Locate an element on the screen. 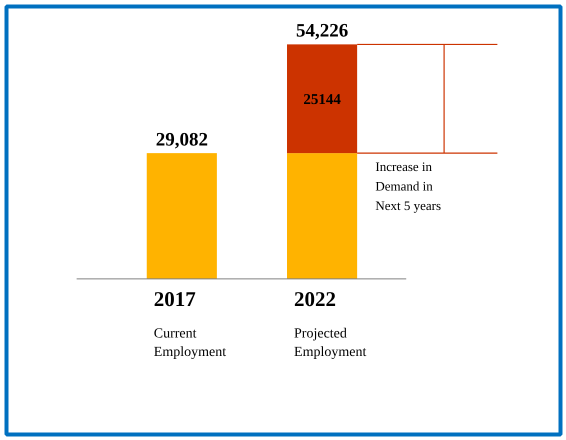 The height and width of the screenshot is (440, 566). annotation: Increase in Demand in Next 5 years is located at coordinates (408, 185).